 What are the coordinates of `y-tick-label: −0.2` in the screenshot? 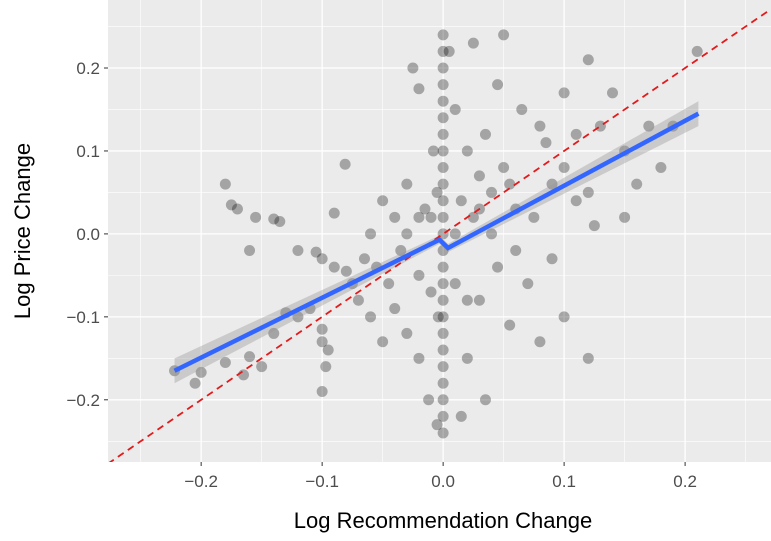 It's located at (83, 400).